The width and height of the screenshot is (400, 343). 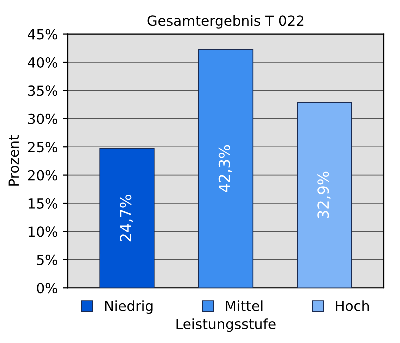 What do you see at coordinates (47, 288) in the screenshot?
I see `y-tick-label: 0%` at bounding box center [47, 288].